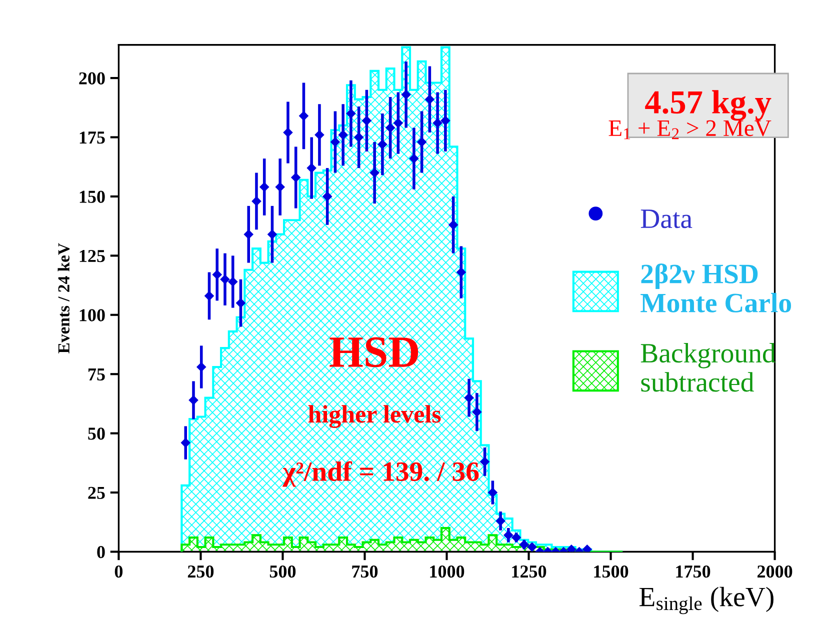 The image size is (813, 632). I want to click on y-tick-label: 75, so click(96, 374).